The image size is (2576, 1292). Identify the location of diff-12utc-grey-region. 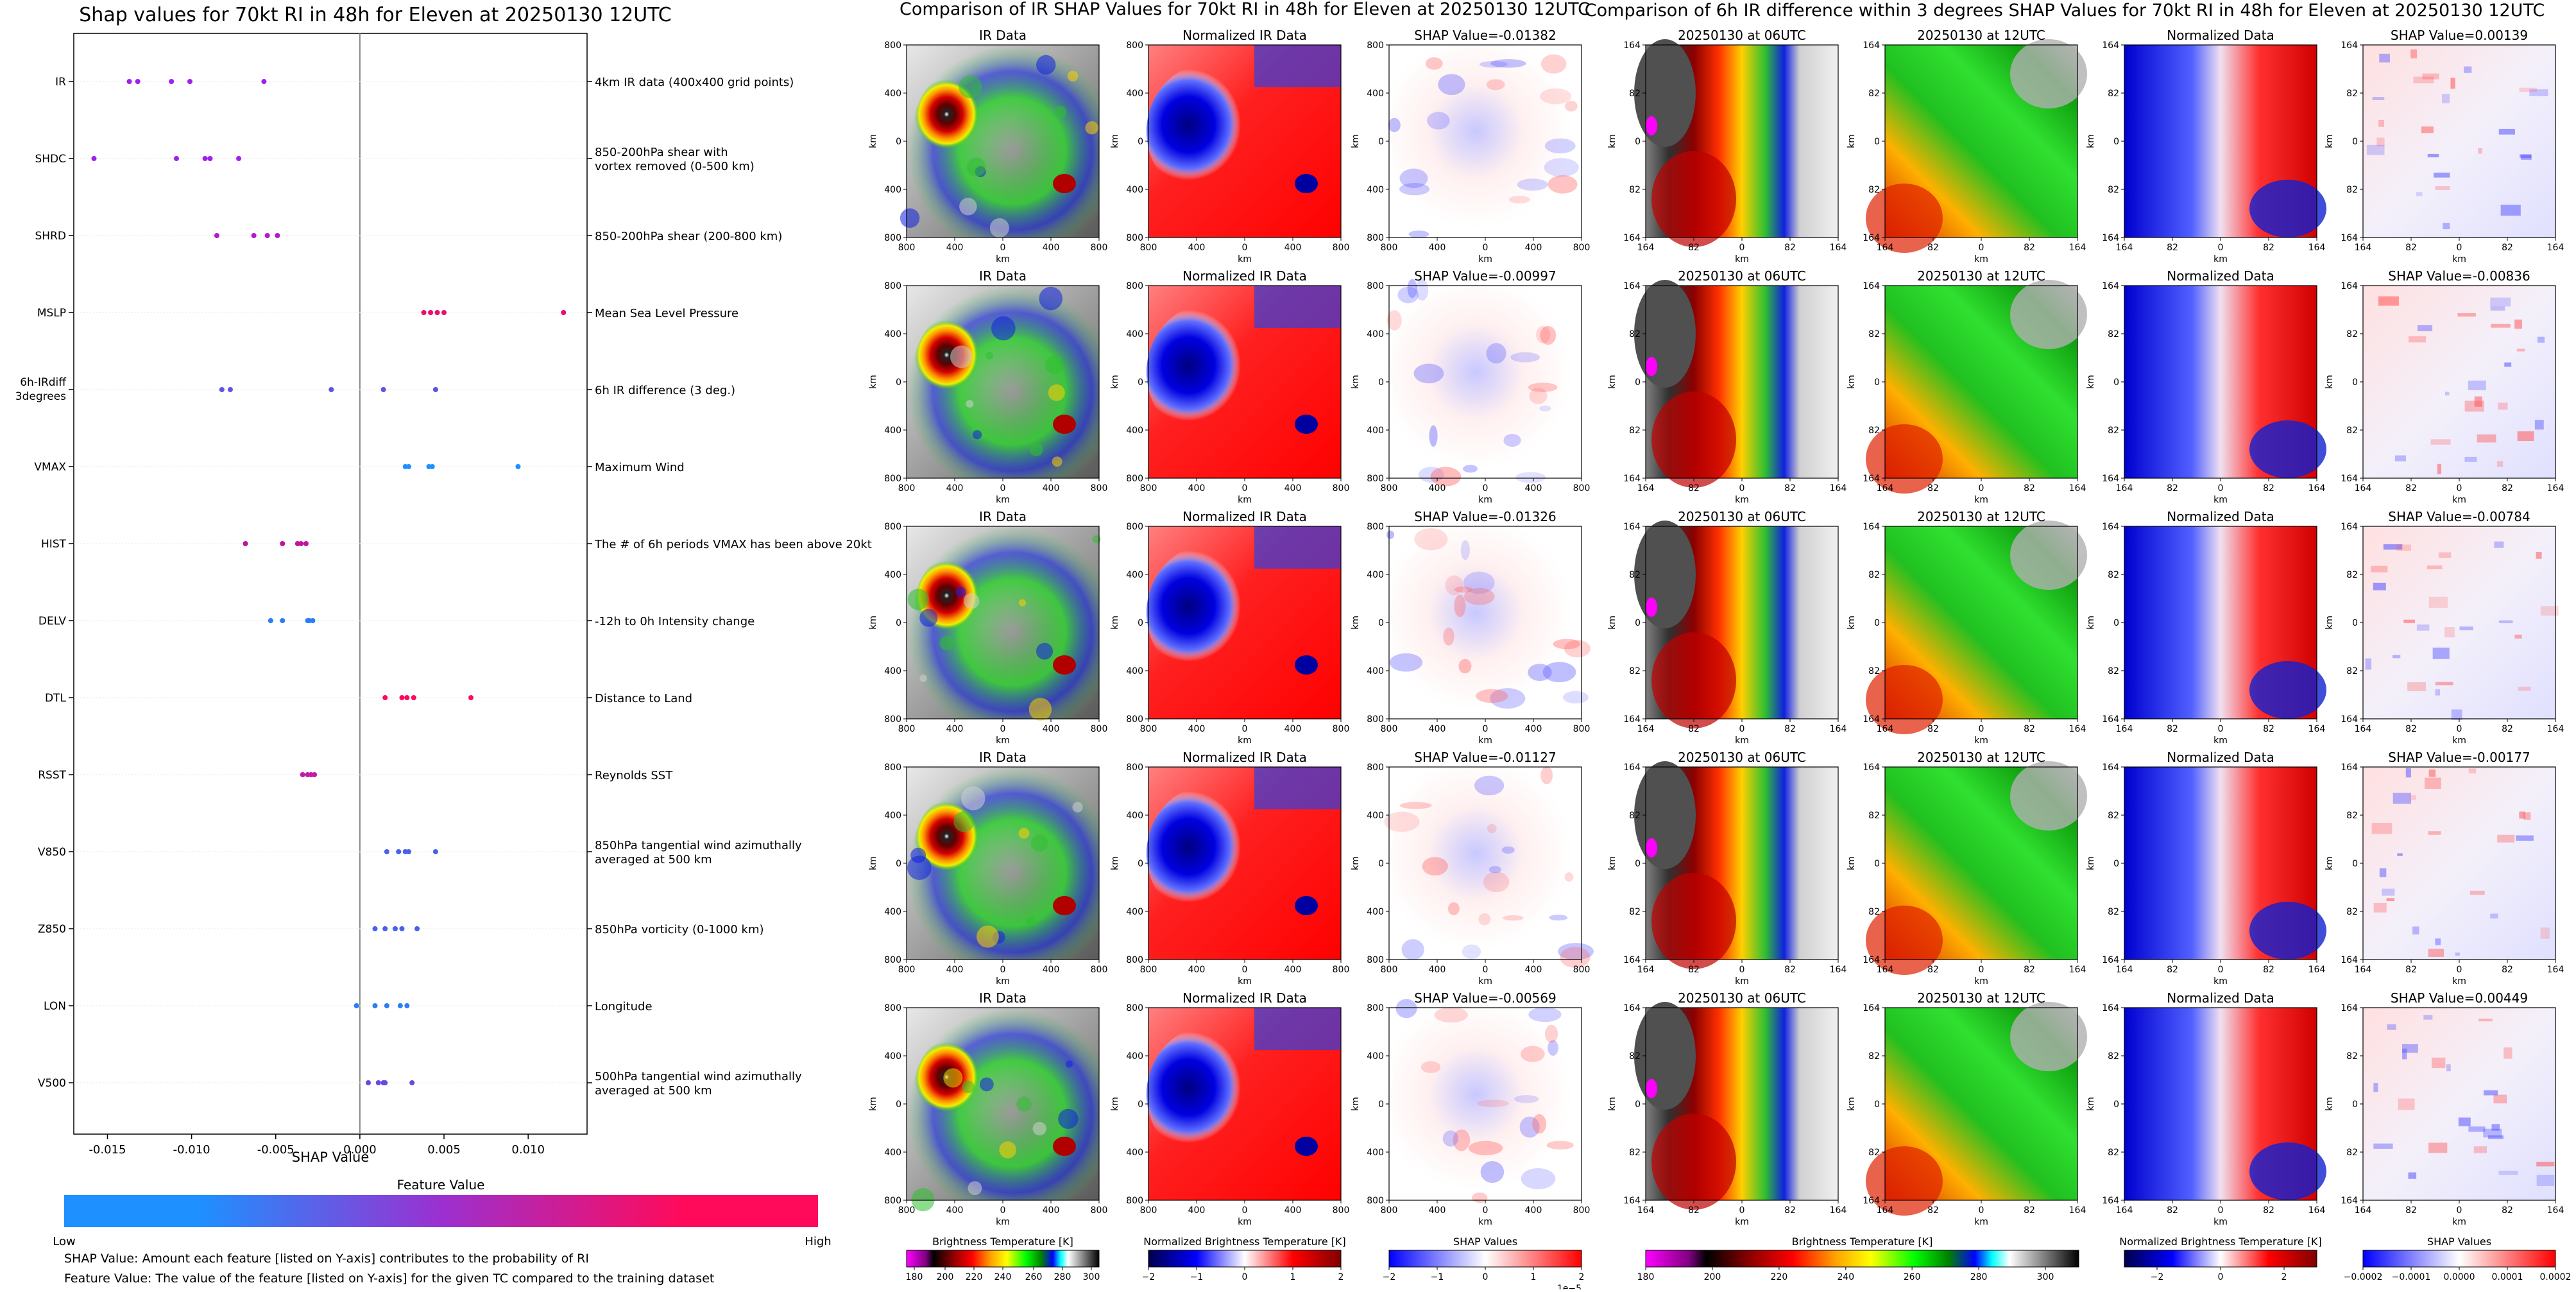
(2048, 796).